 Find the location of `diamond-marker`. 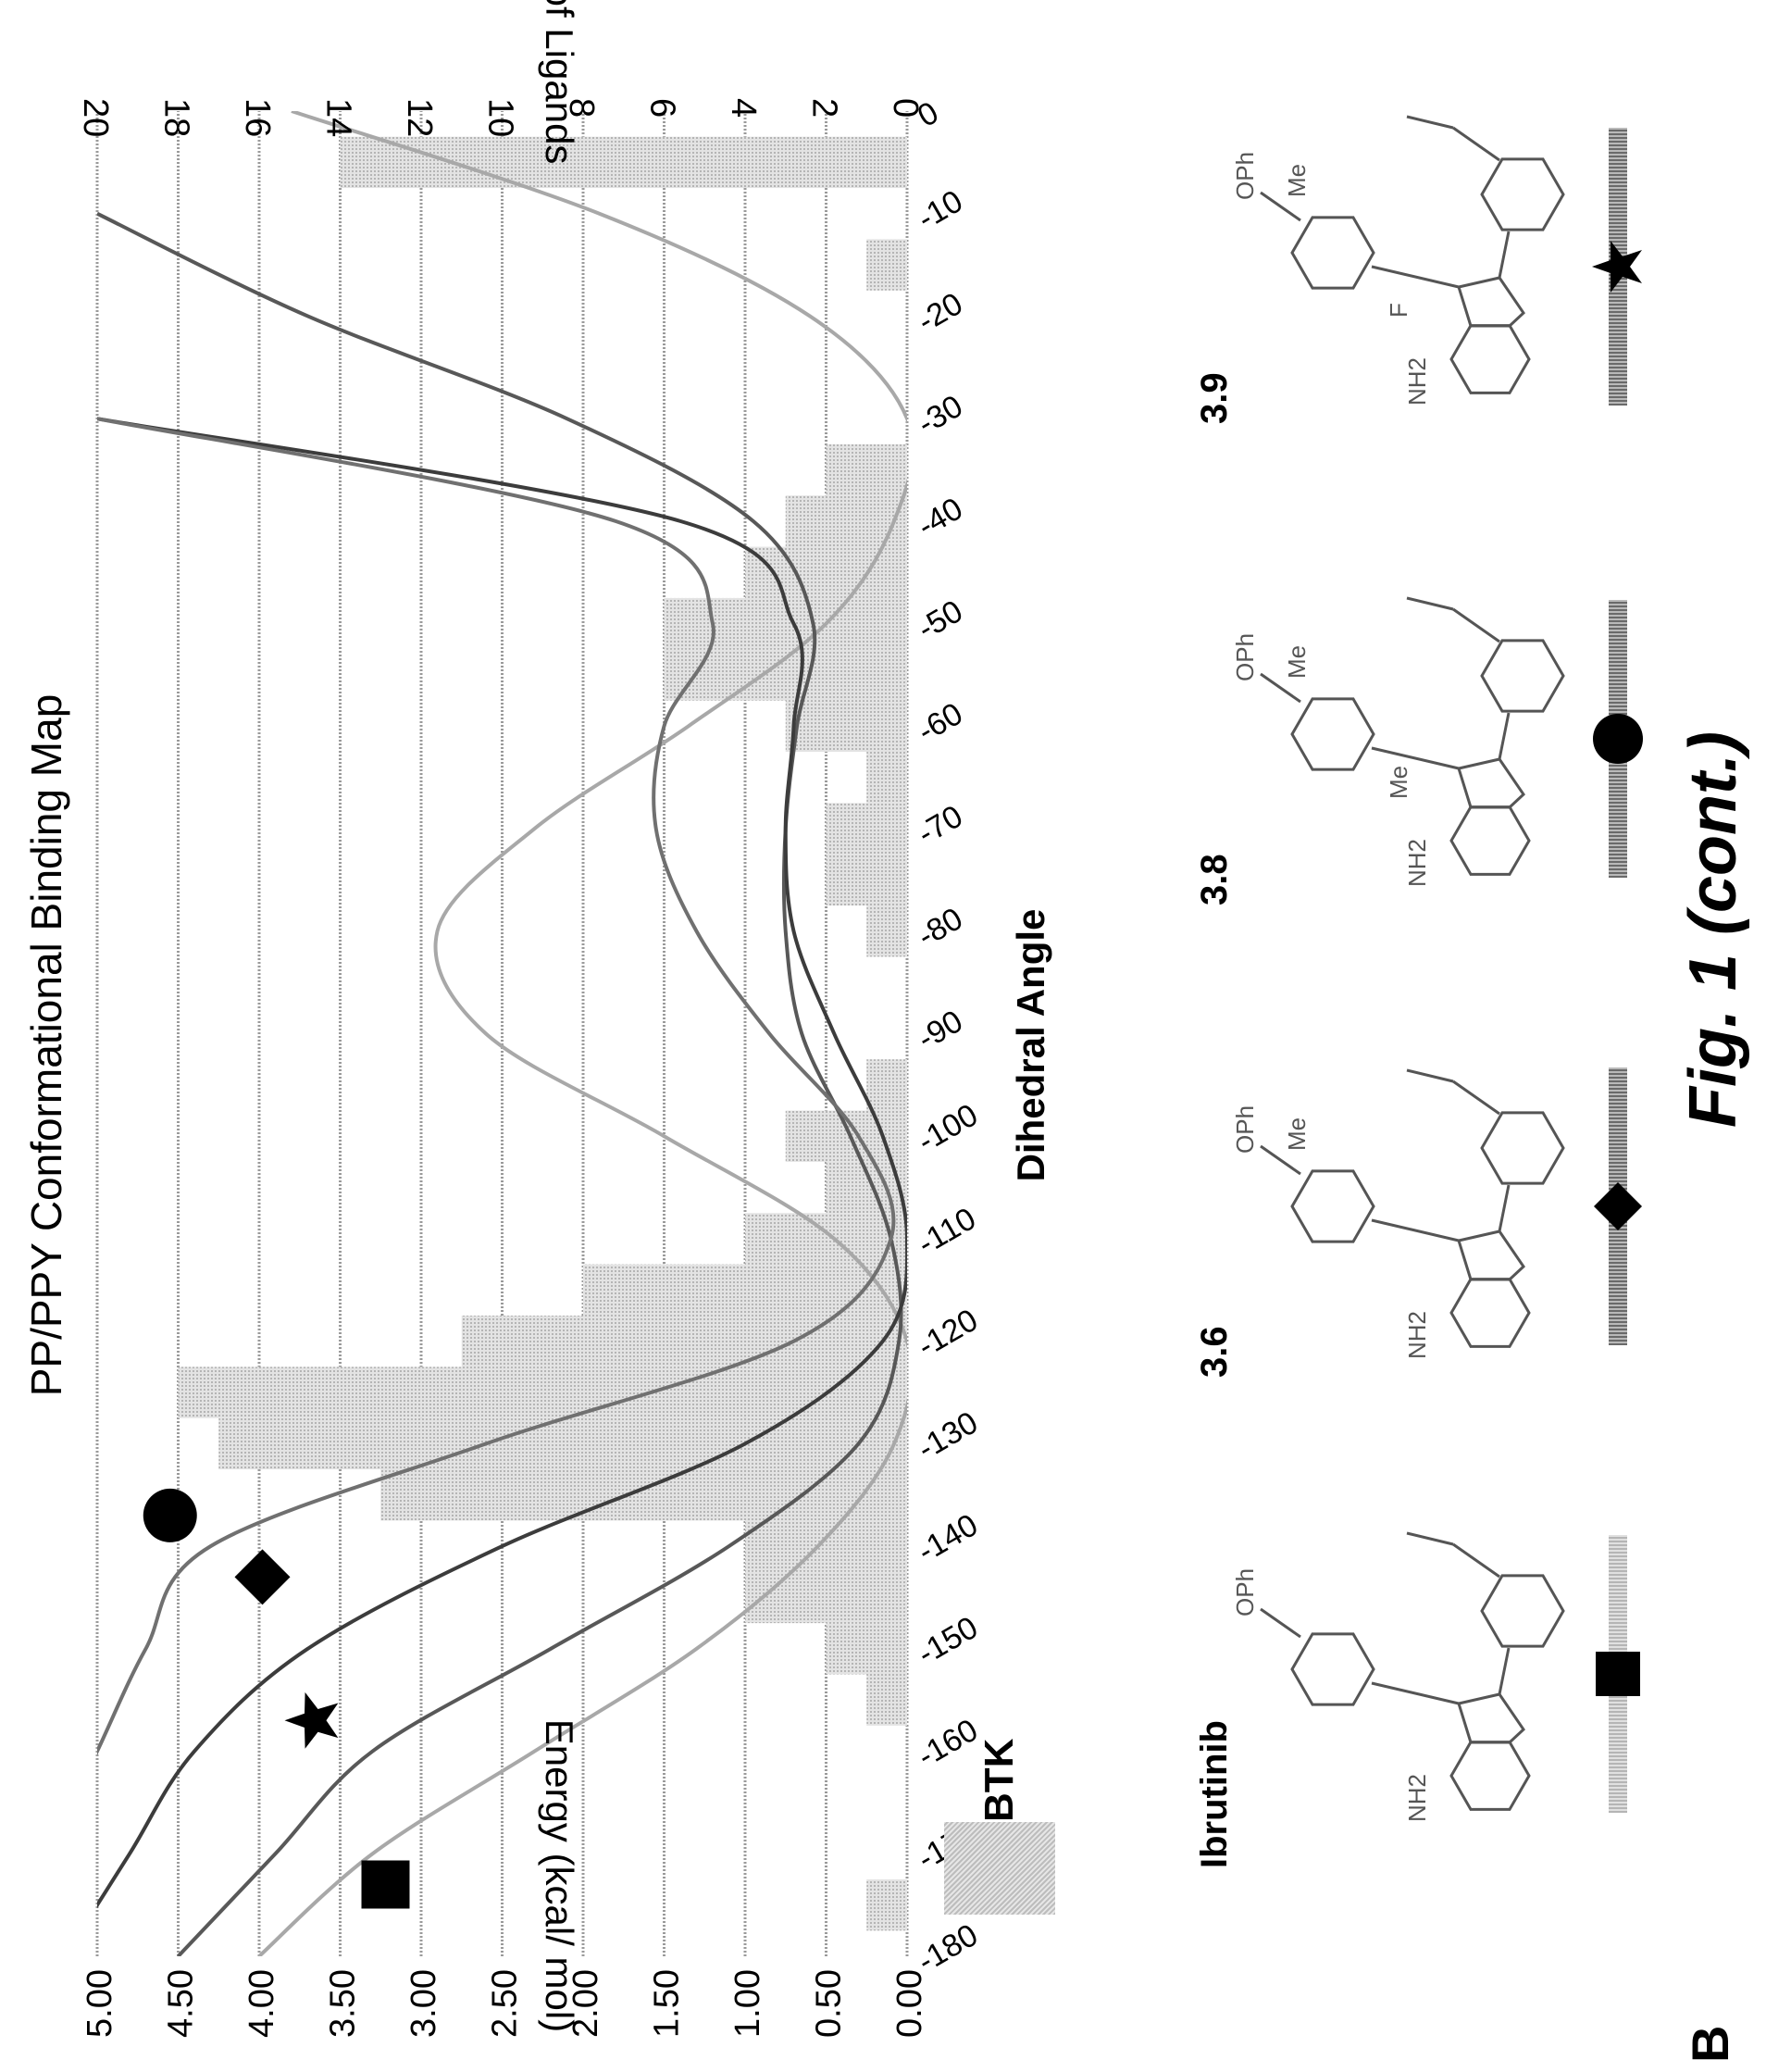

diamond-marker is located at coordinates (262, 1577).